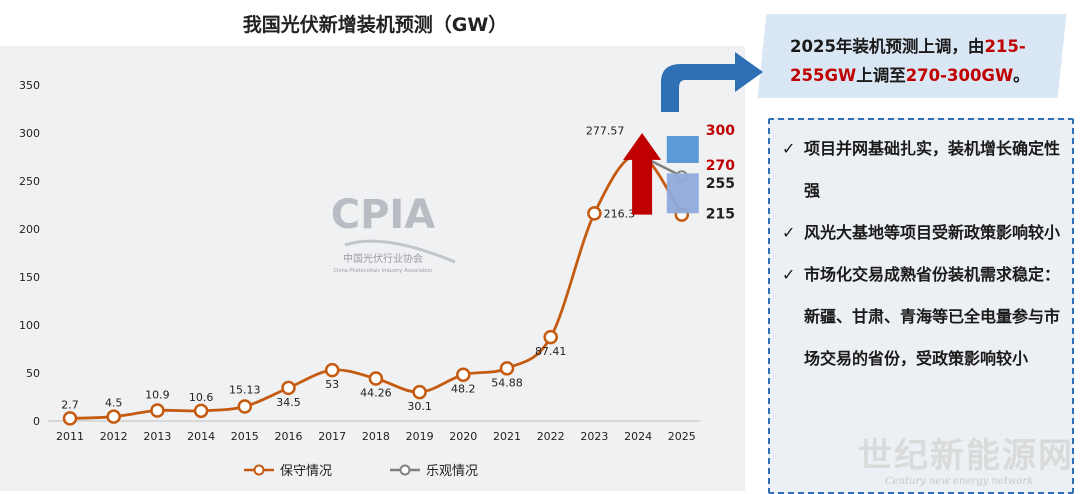  I want to click on logo-english: China Photovoltaic Industry Association, so click(383, 271).